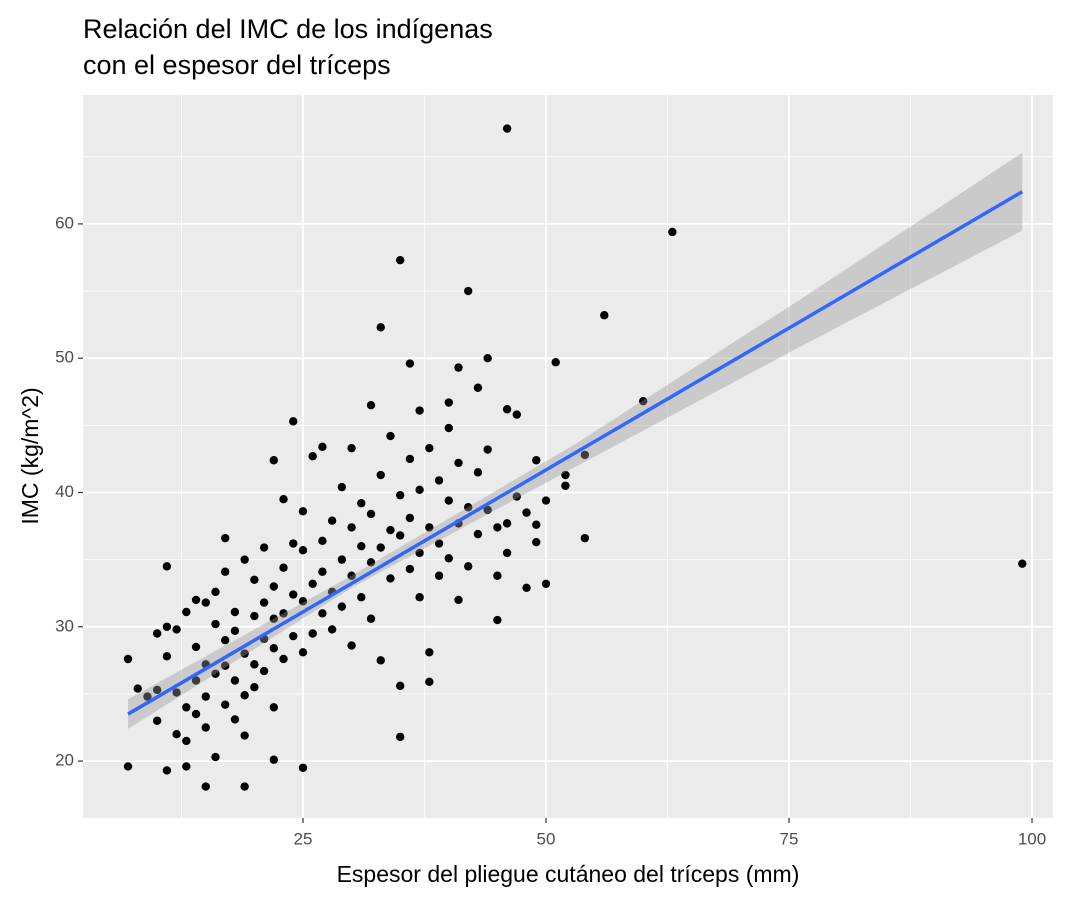 The width and height of the screenshot is (1080, 900). What do you see at coordinates (64, 222) in the screenshot?
I see `y-tick-label: 60` at bounding box center [64, 222].